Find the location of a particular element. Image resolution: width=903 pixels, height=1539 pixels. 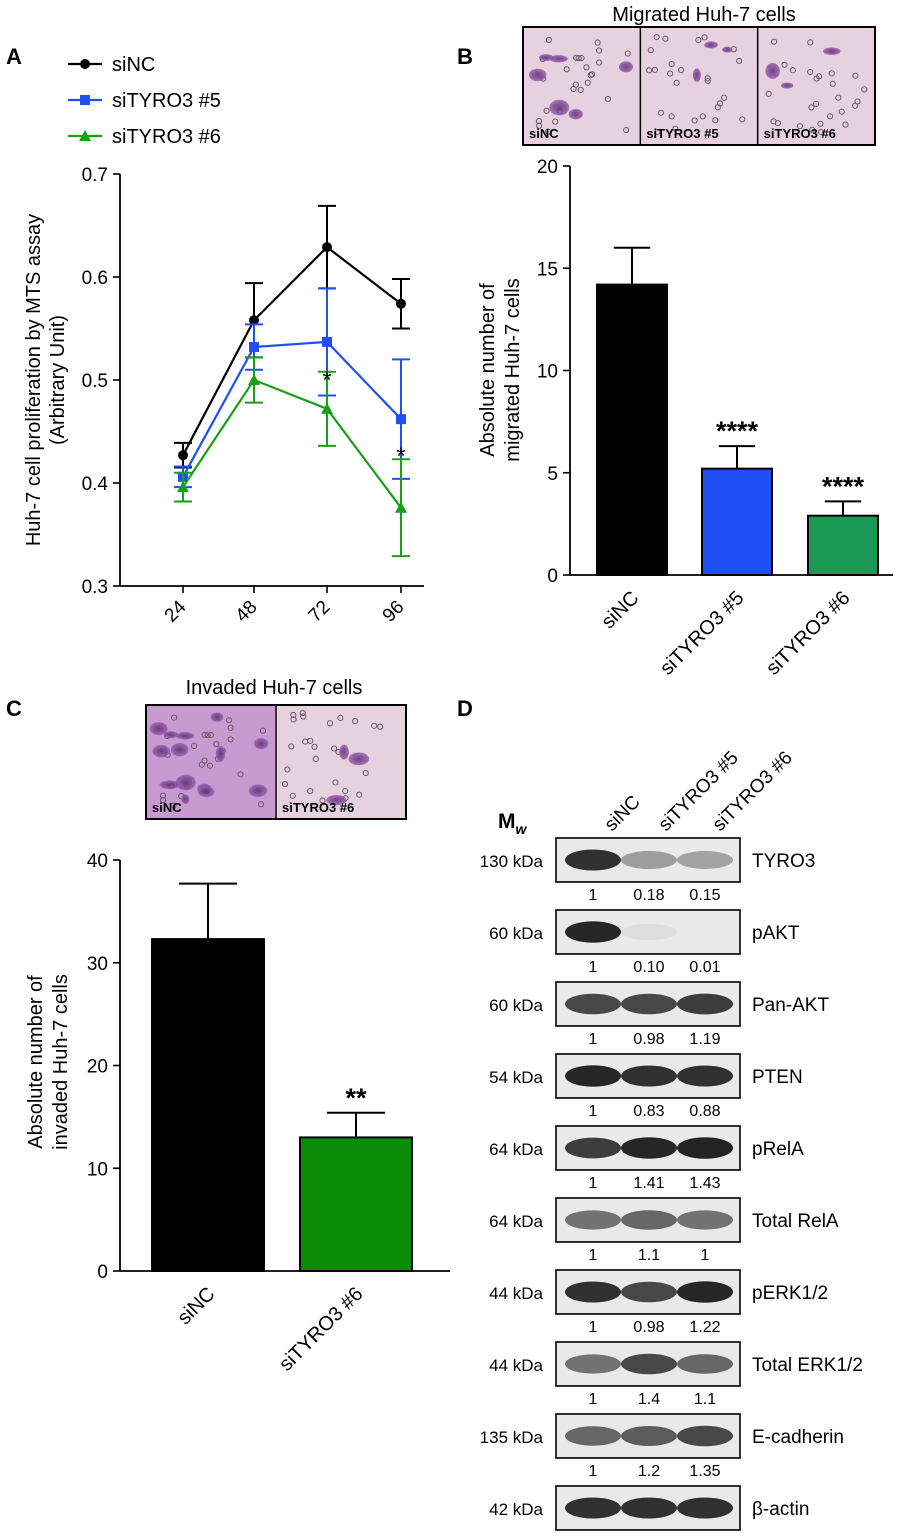

y-tick-label: 5 is located at coordinates (552, 474).